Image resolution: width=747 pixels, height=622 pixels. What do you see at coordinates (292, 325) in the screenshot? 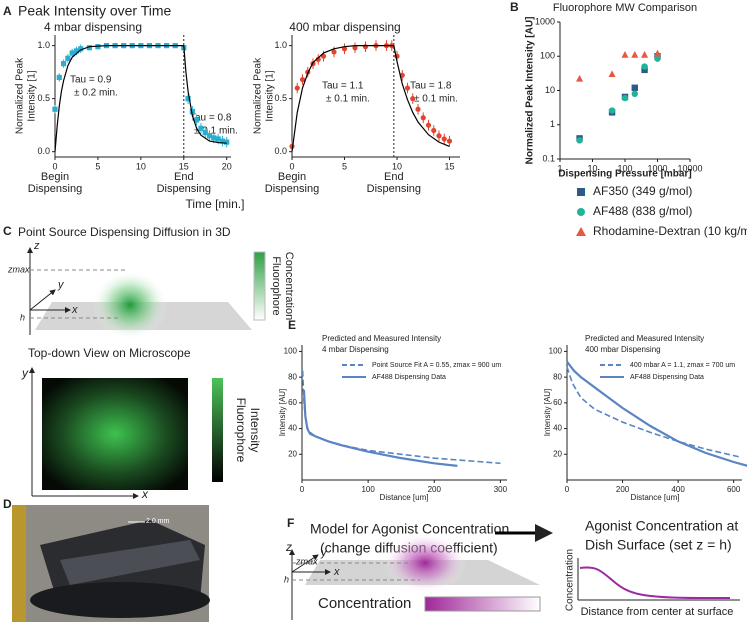
I see `panel-label: E` at bounding box center [292, 325].